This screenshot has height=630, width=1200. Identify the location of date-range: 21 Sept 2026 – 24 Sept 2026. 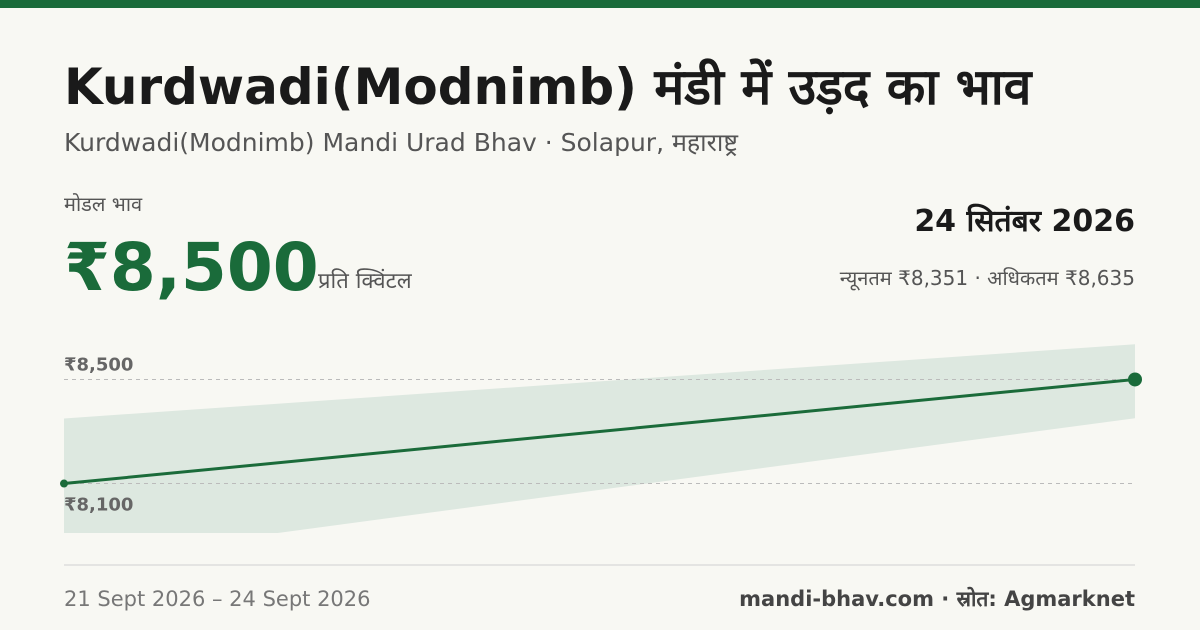
(217, 599).